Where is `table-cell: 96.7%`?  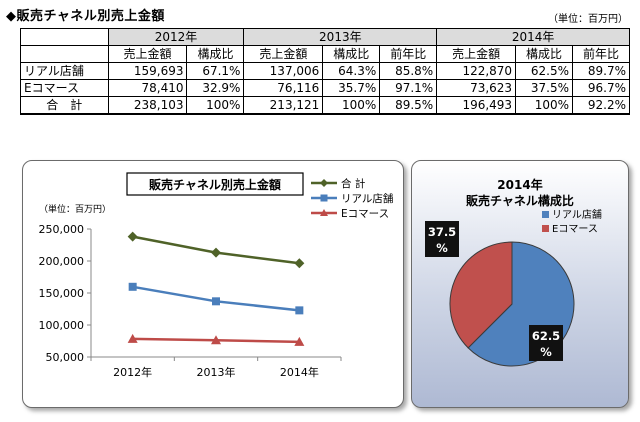
table-cell: 96.7% is located at coordinates (601, 88).